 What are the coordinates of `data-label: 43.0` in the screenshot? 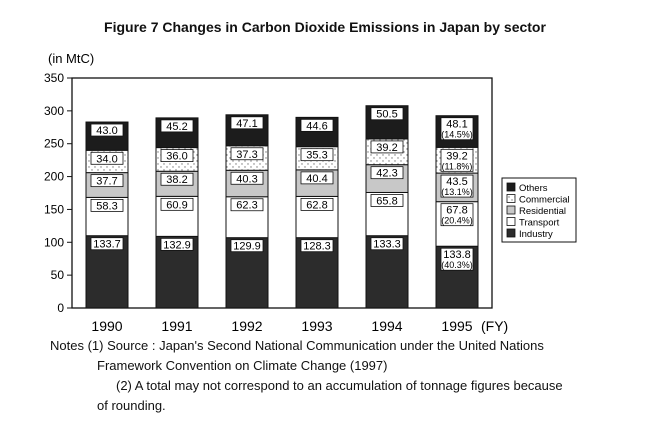 It's located at (106, 131).